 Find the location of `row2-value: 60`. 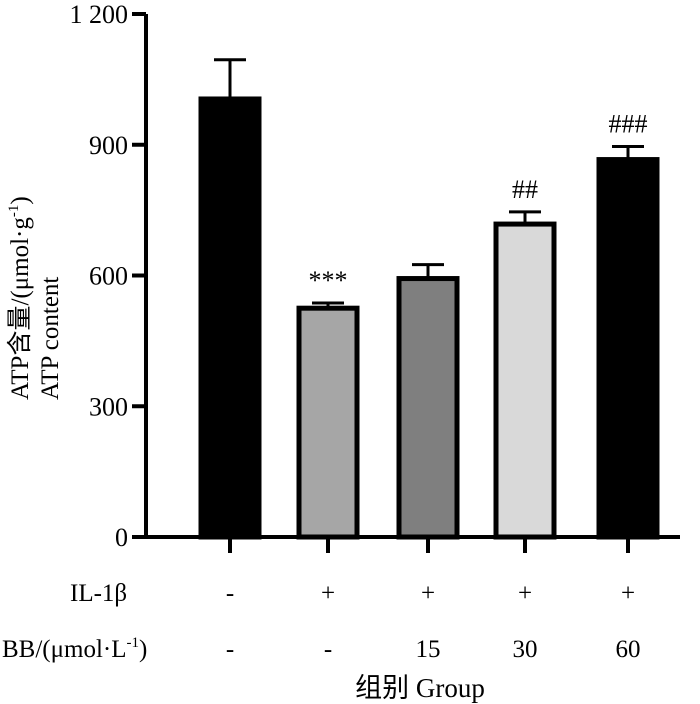

row2-value: 60 is located at coordinates (628, 649).